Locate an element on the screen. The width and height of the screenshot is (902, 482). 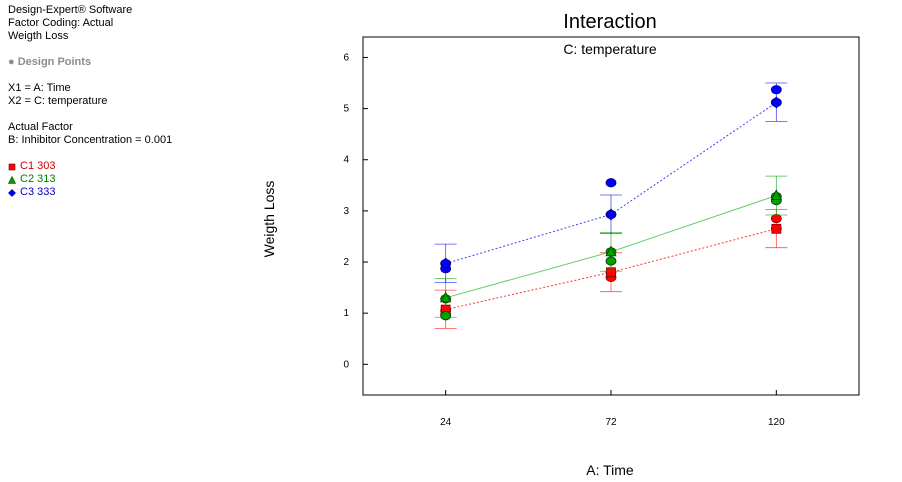
chart-subtitle: C: temperature is located at coordinates (610, 49).